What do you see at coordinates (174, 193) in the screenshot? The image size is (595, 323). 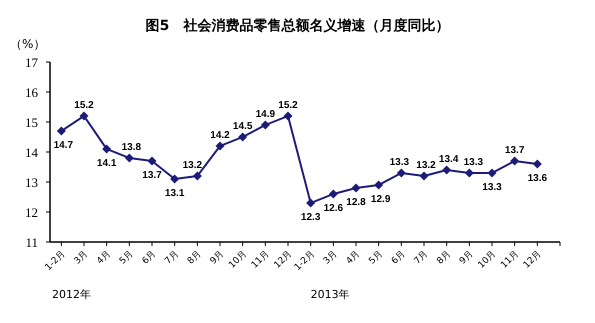 I see `data-label: 13.1` at bounding box center [174, 193].